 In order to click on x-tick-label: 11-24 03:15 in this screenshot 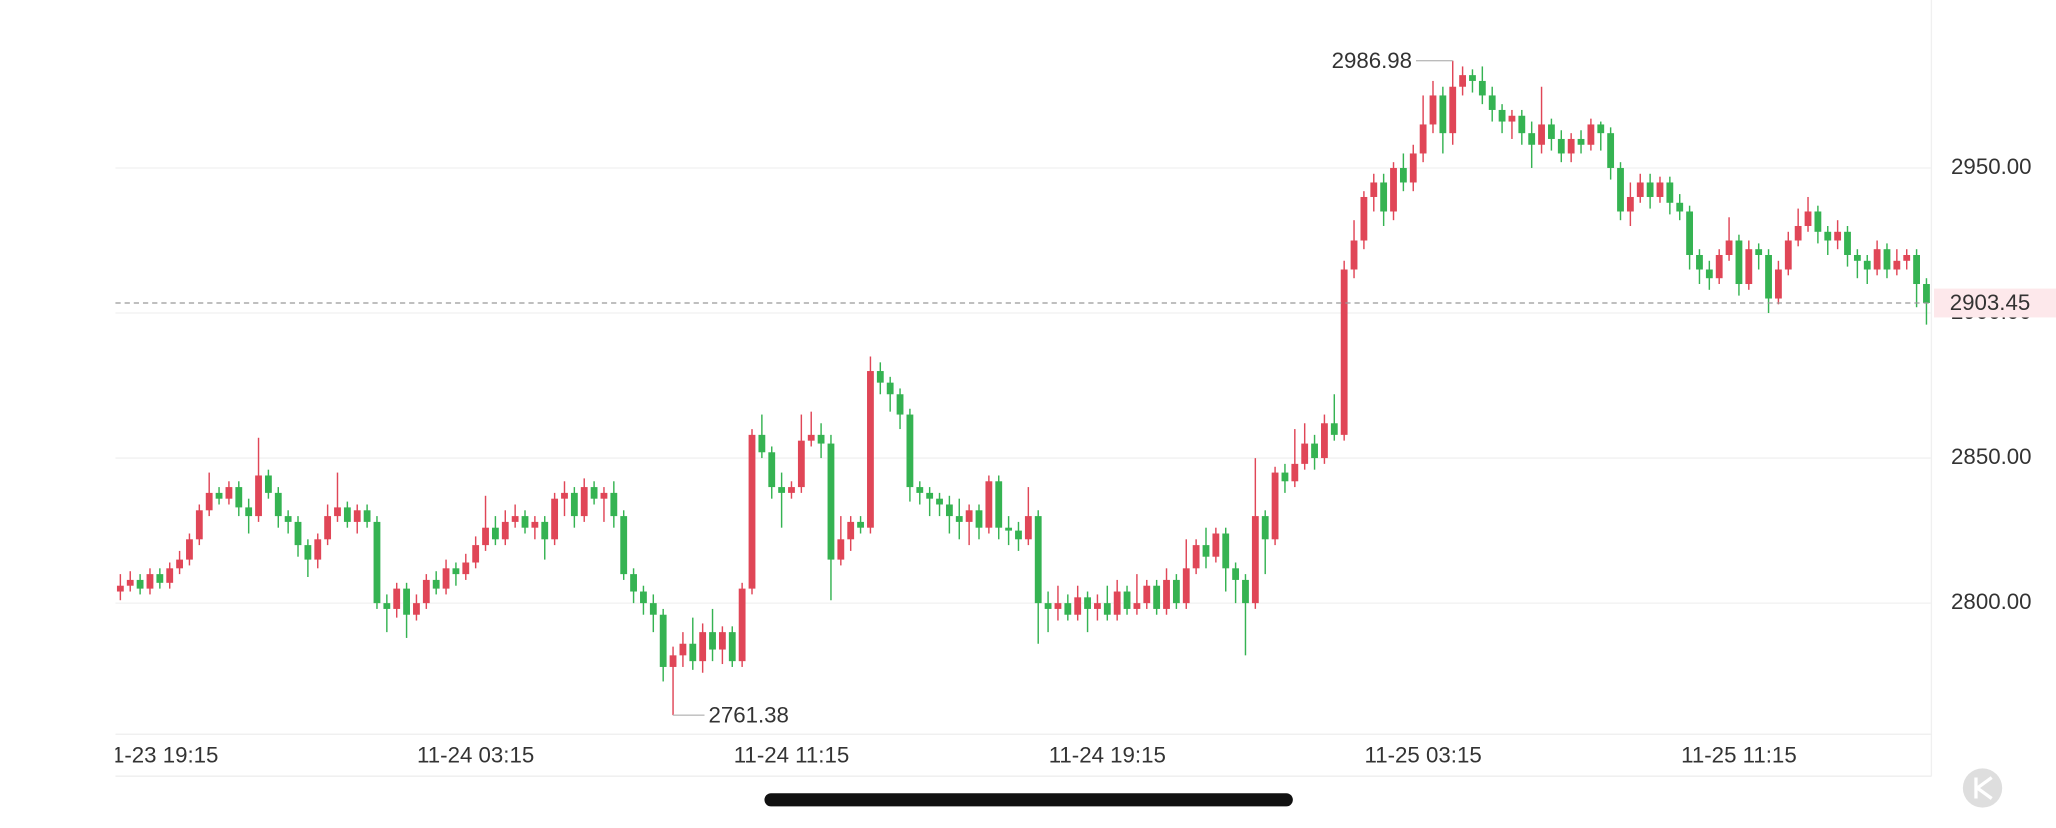, I will do `click(475, 754)`.